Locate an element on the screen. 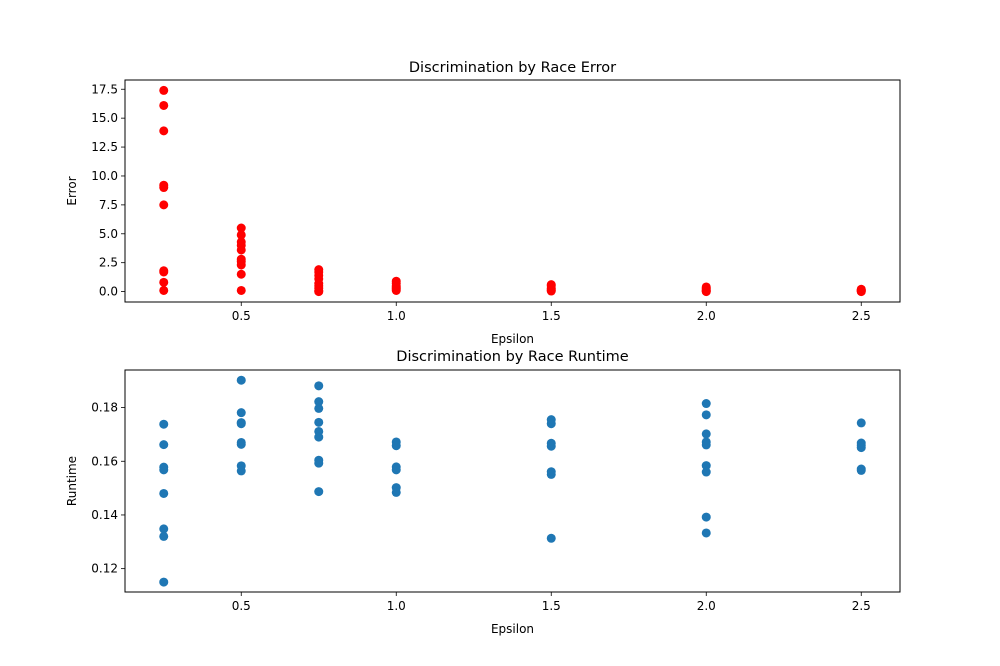  error-y-tick-label: 12.5 is located at coordinates (104, 147).